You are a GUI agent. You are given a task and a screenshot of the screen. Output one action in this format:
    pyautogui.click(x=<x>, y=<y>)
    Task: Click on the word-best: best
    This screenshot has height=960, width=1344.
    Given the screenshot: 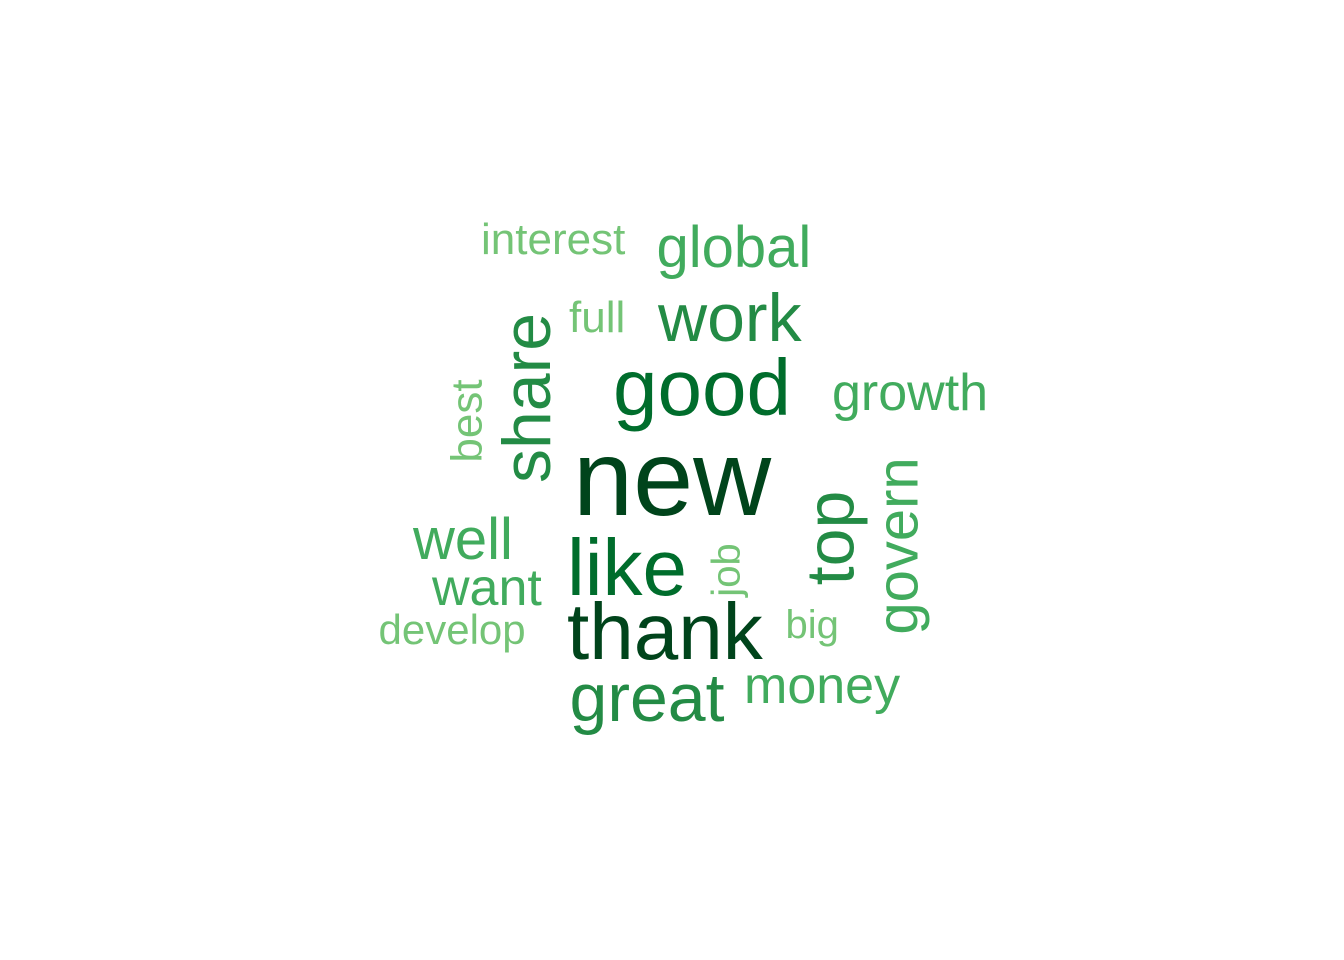 What is the action you would take?
    pyautogui.click(x=467, y=421)
    